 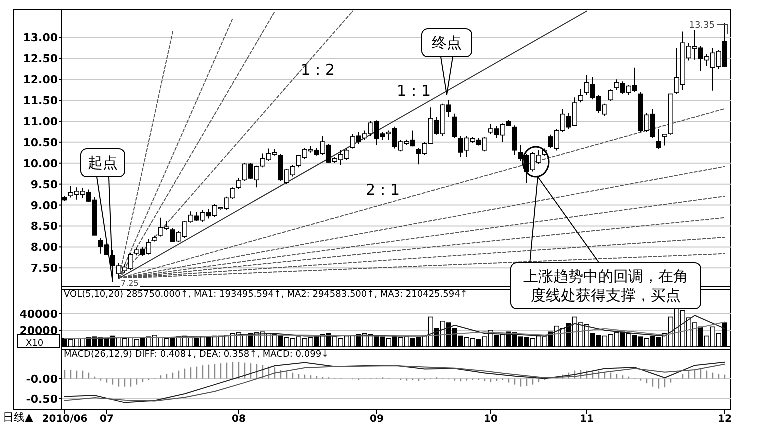 What do you see at coordinates (44, 247) in the screenshot?
I see `y-tick-label: 8.00` at bounding box center [44, 247].